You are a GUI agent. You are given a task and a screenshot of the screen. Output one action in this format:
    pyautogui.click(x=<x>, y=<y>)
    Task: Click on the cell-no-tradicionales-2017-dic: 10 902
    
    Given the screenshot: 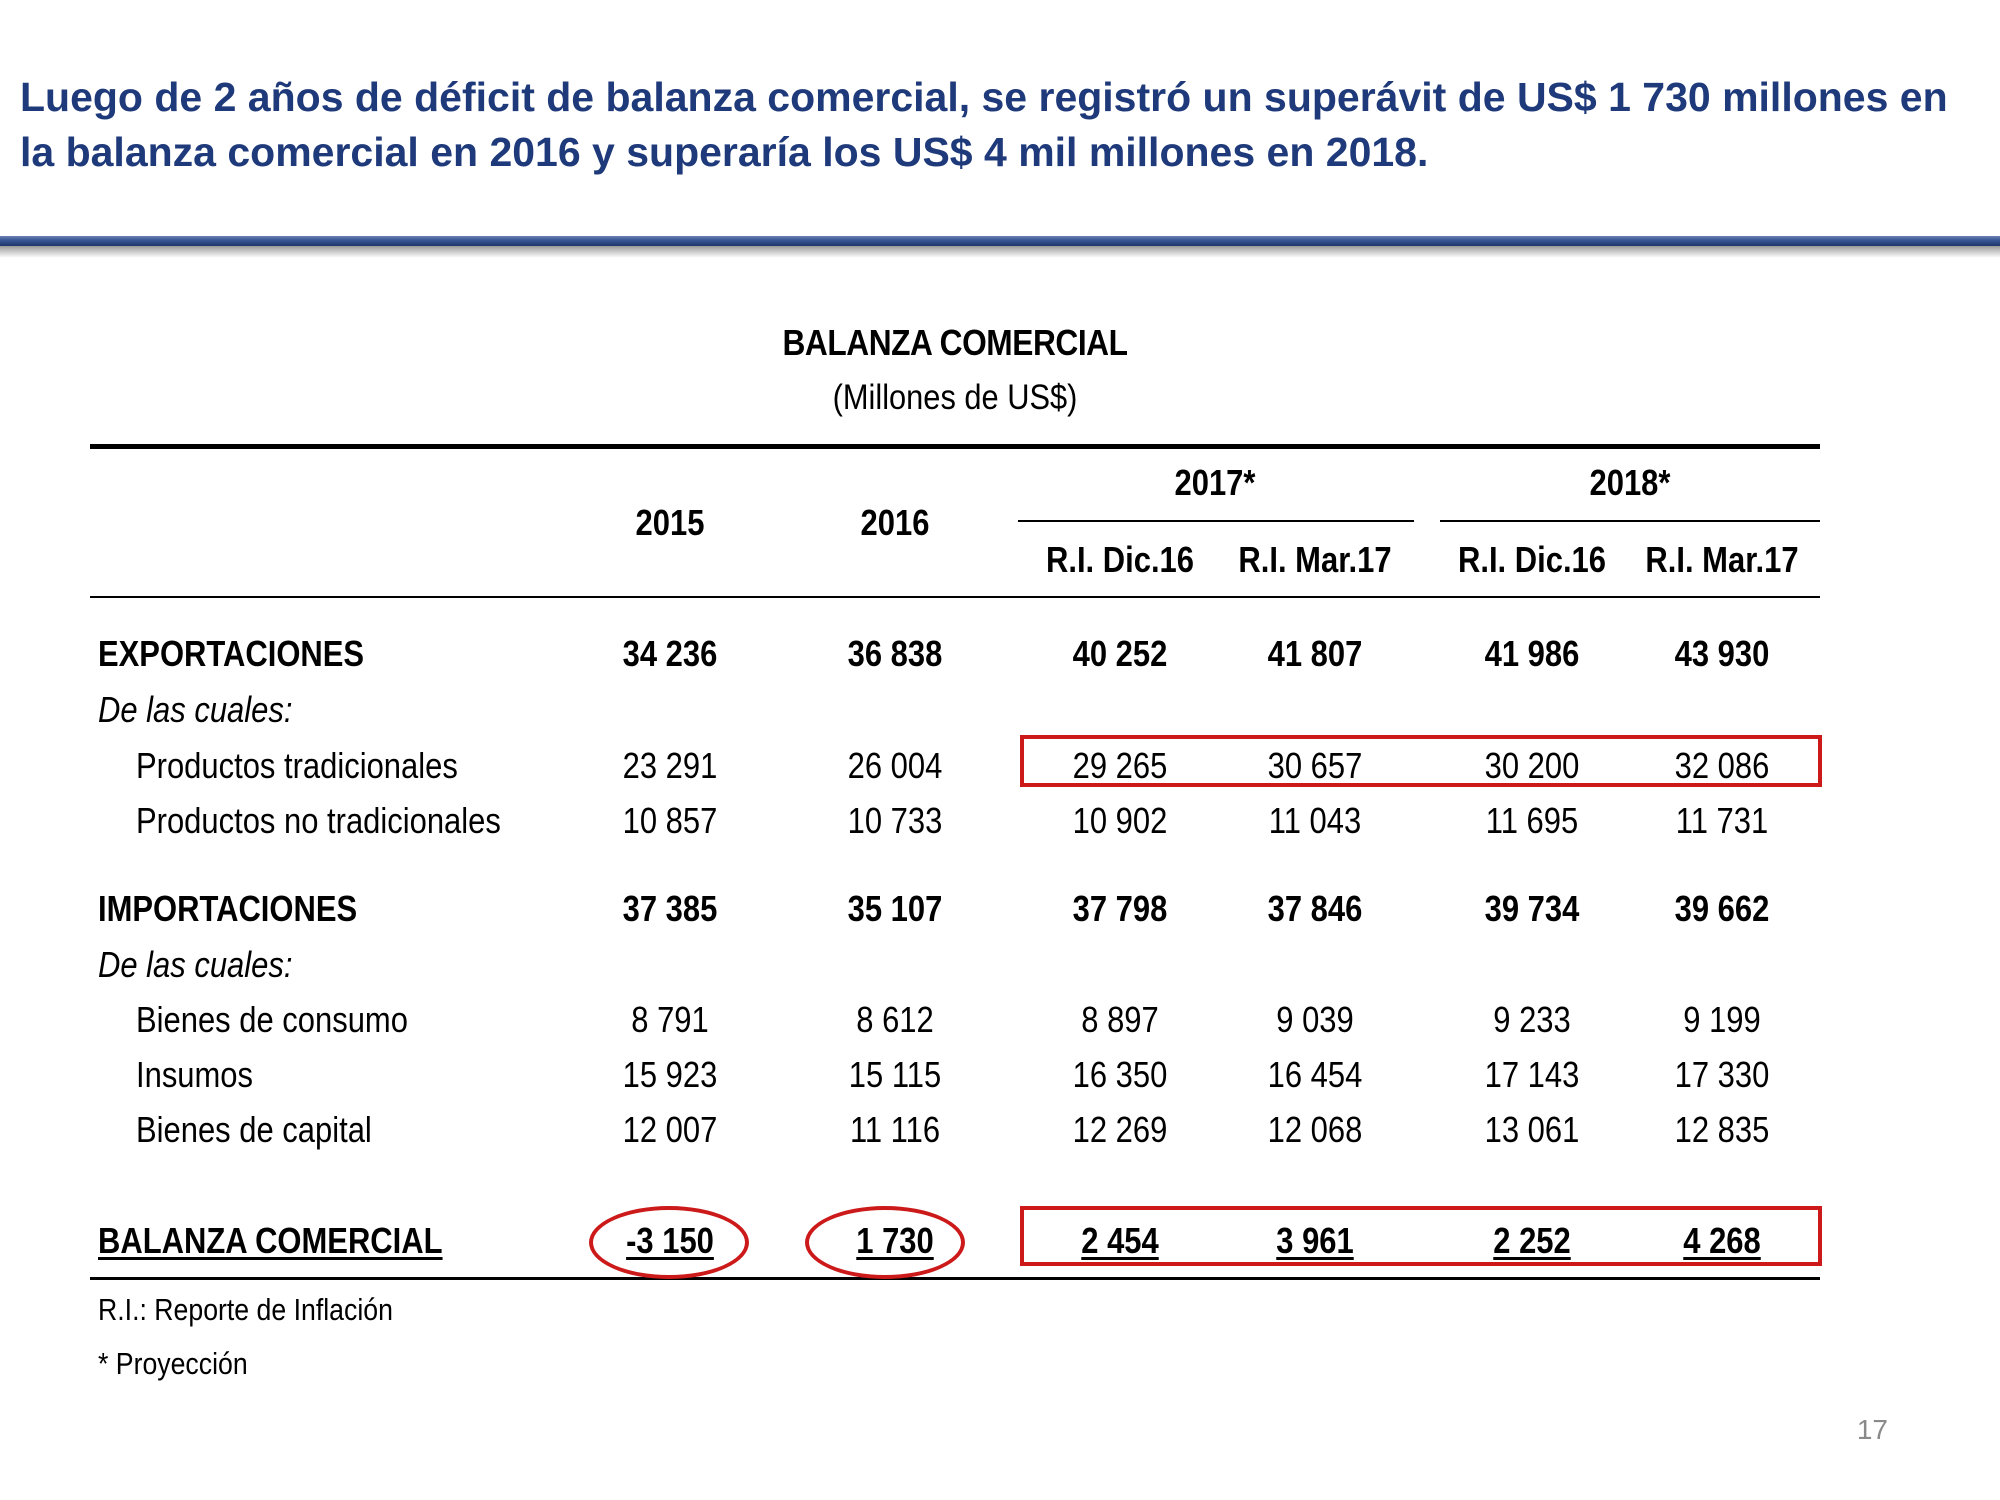 What is the action you would take?
    pyautogui.click(x=1120, y=820)
    